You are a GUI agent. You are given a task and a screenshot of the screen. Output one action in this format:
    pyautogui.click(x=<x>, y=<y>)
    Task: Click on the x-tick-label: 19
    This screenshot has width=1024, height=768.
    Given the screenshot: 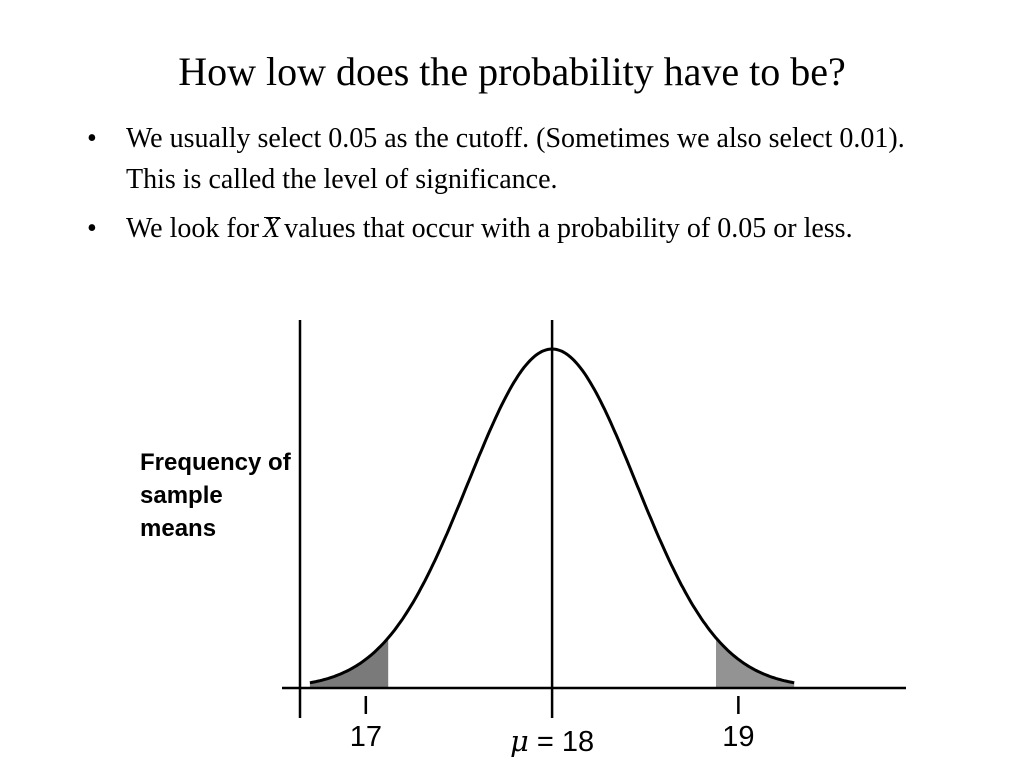 What is the action you would take?
    pyautogui.click(x=738, y=737)
    